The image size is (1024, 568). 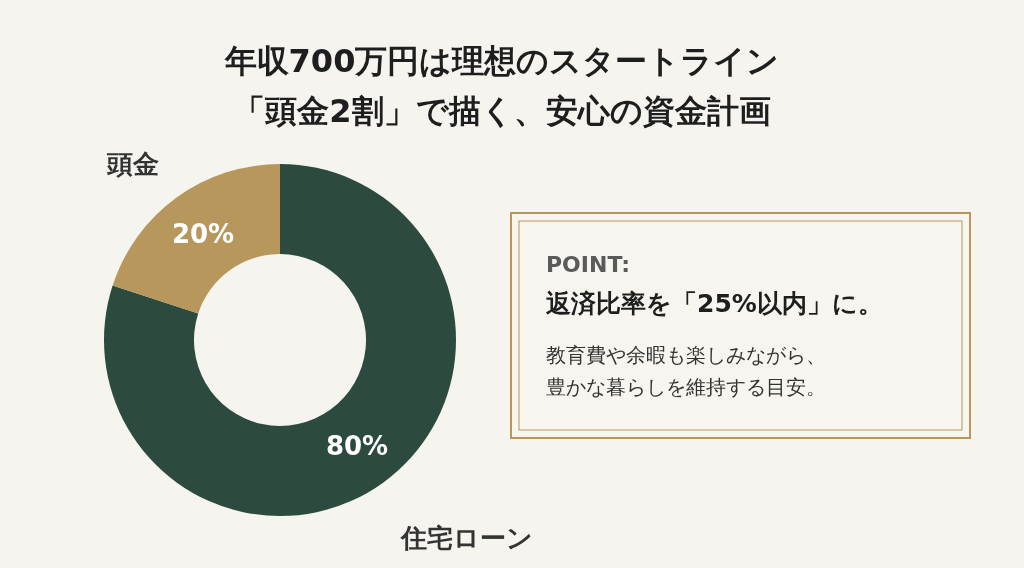 What do you see at coordinates (467, 537) in the screenshot?
I see `slice-label: 住宅ローン` at bounding box center [467, 537].